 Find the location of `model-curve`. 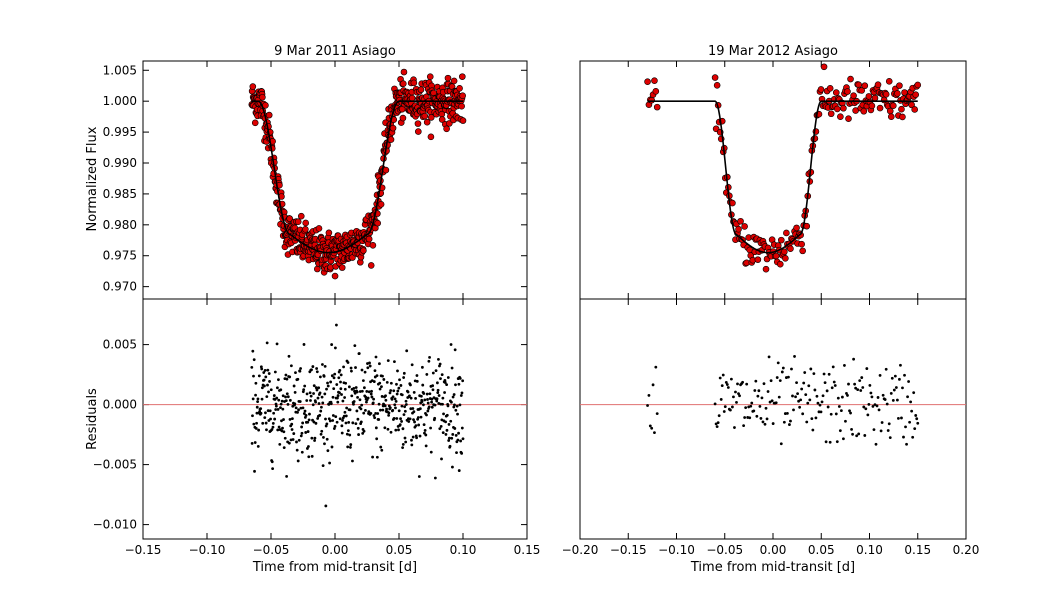

model-curve is located at coordinates (782, 177).